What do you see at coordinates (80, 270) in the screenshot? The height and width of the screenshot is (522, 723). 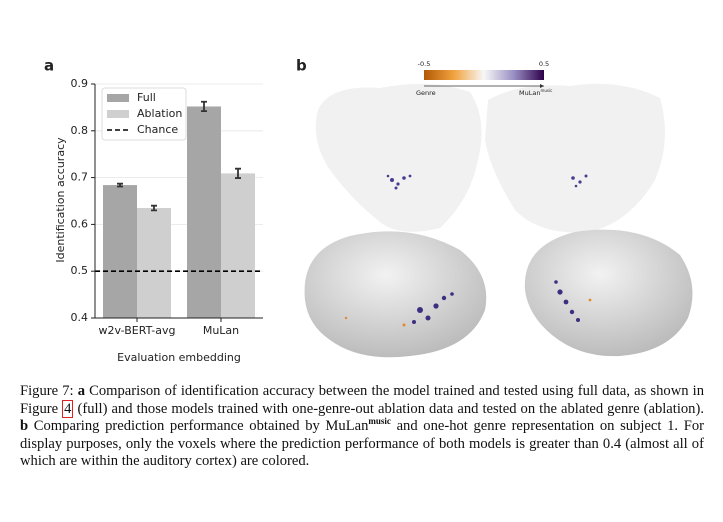 I see `y-tick-label: 0.5` at bounding box center [80, 270].